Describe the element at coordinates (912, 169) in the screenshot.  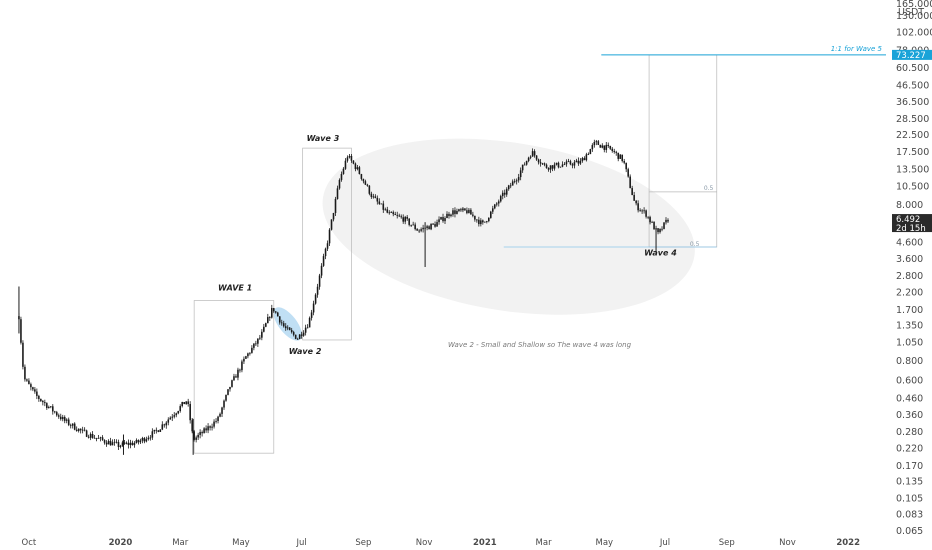
I see `y-tick-label: 13.500` at that location.